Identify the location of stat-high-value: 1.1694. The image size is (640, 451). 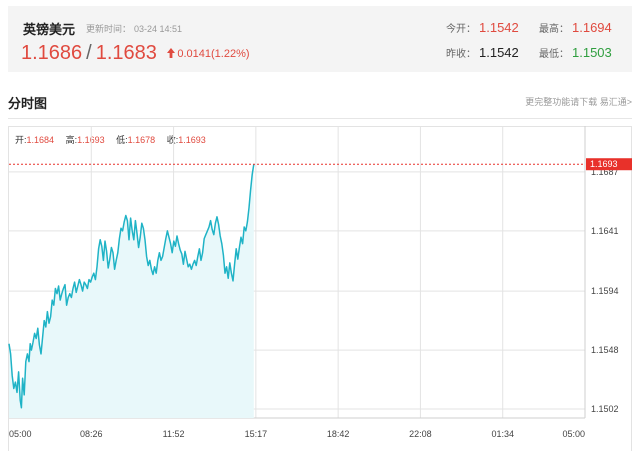
(592, 27).